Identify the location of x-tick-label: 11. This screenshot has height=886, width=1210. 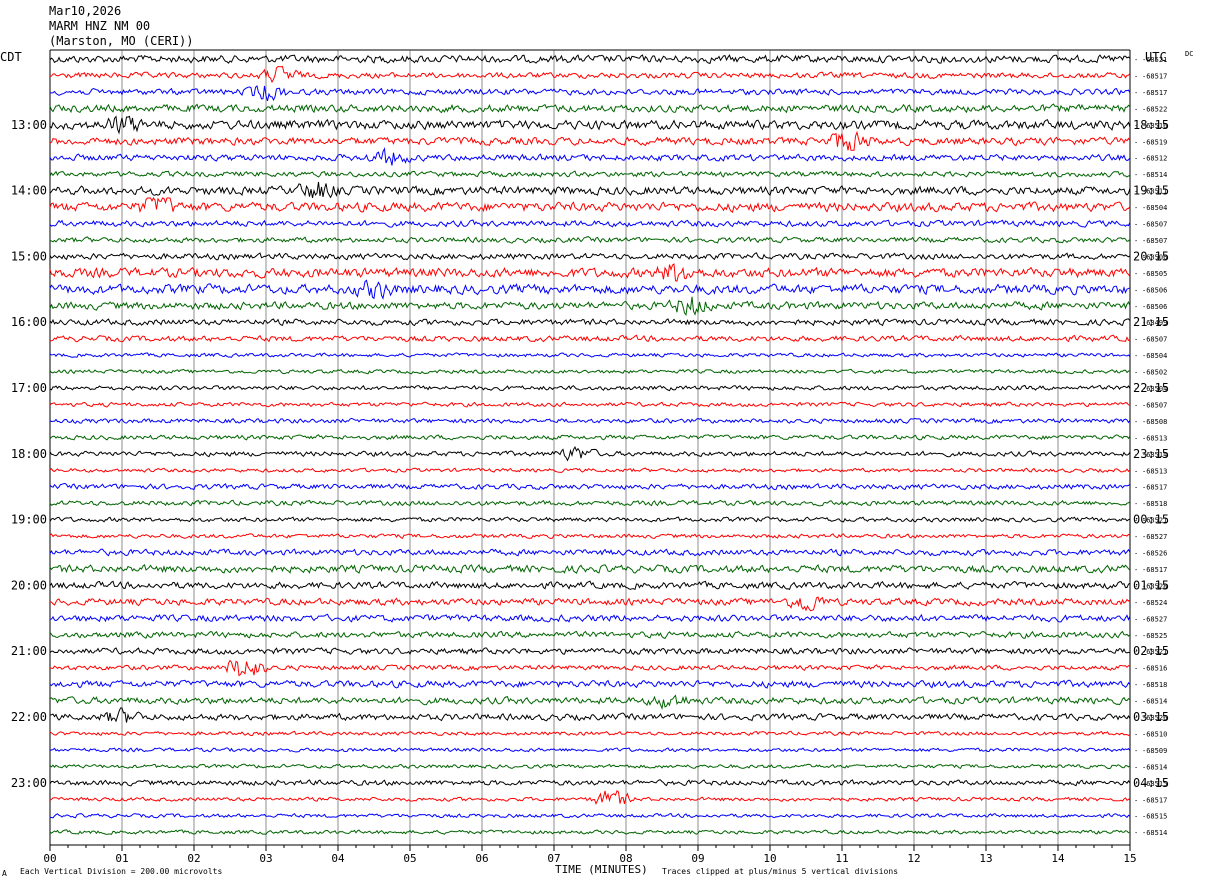
(841, 858).